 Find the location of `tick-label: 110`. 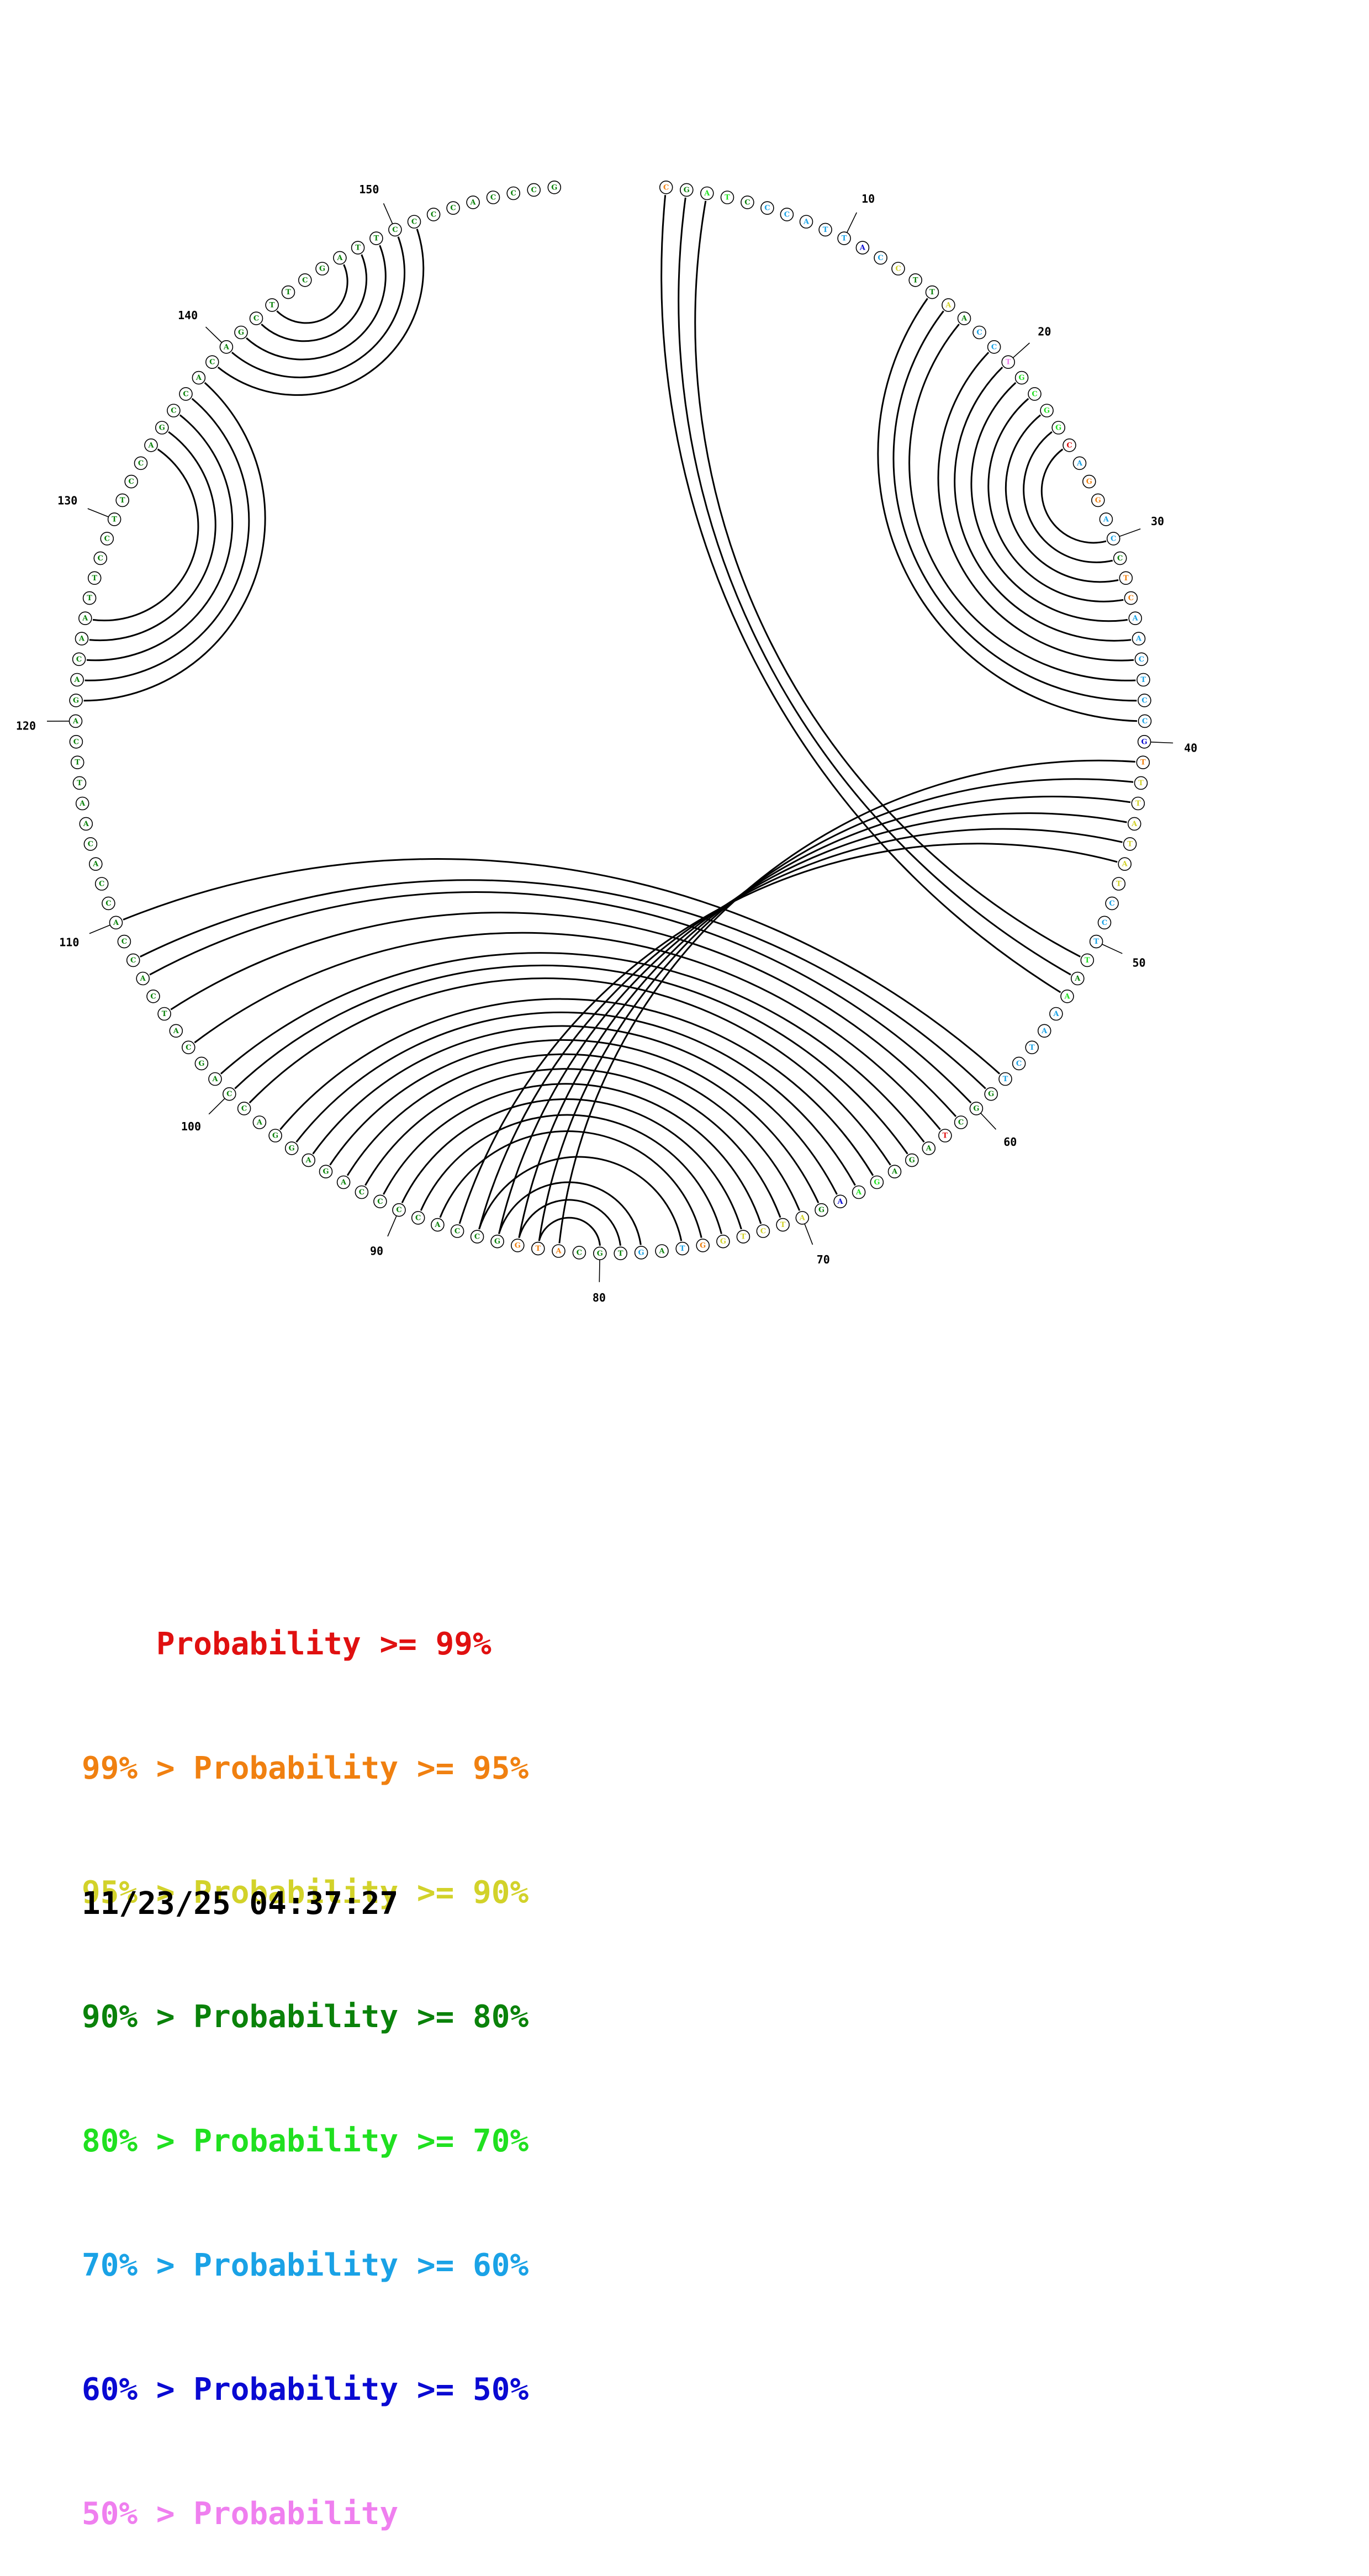

tick-label: 110 is located at coordinates (69, 942).